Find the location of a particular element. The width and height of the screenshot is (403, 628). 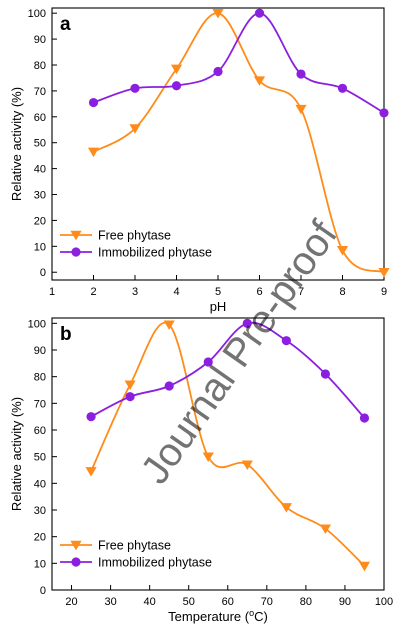

x-tick-label: 3 is located at coordinates (135, 292).